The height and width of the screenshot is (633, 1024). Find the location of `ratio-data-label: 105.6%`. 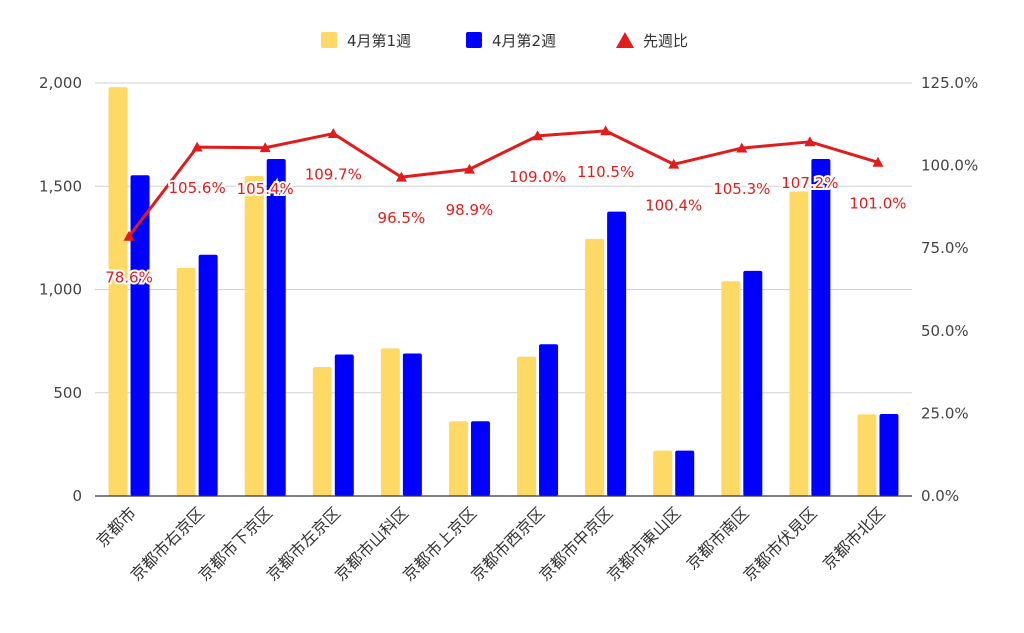

ratio-data-label: 105.6% is located at coordinates (197, 188).